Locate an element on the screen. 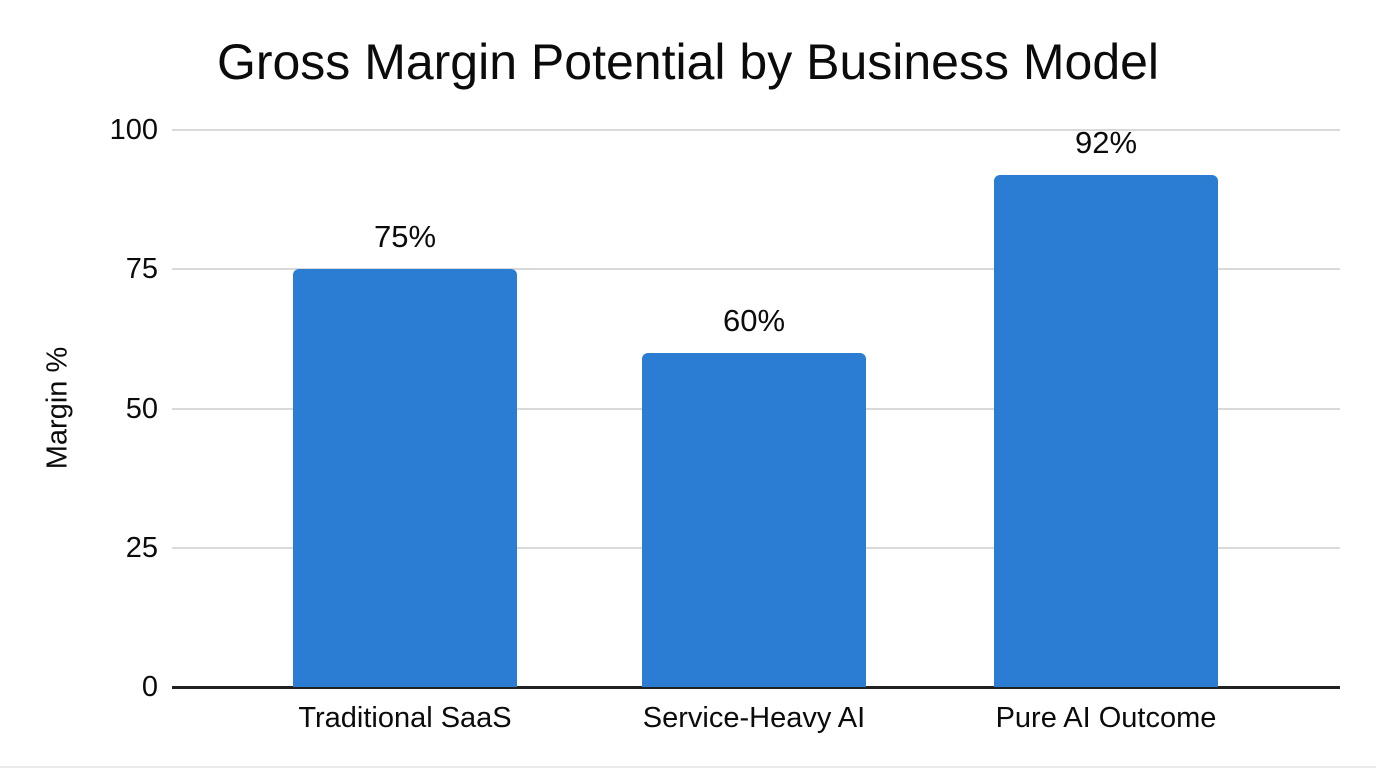 The image size is (1376, 768). y-tick-label-0: 0 is located at coordinates (149, 687).